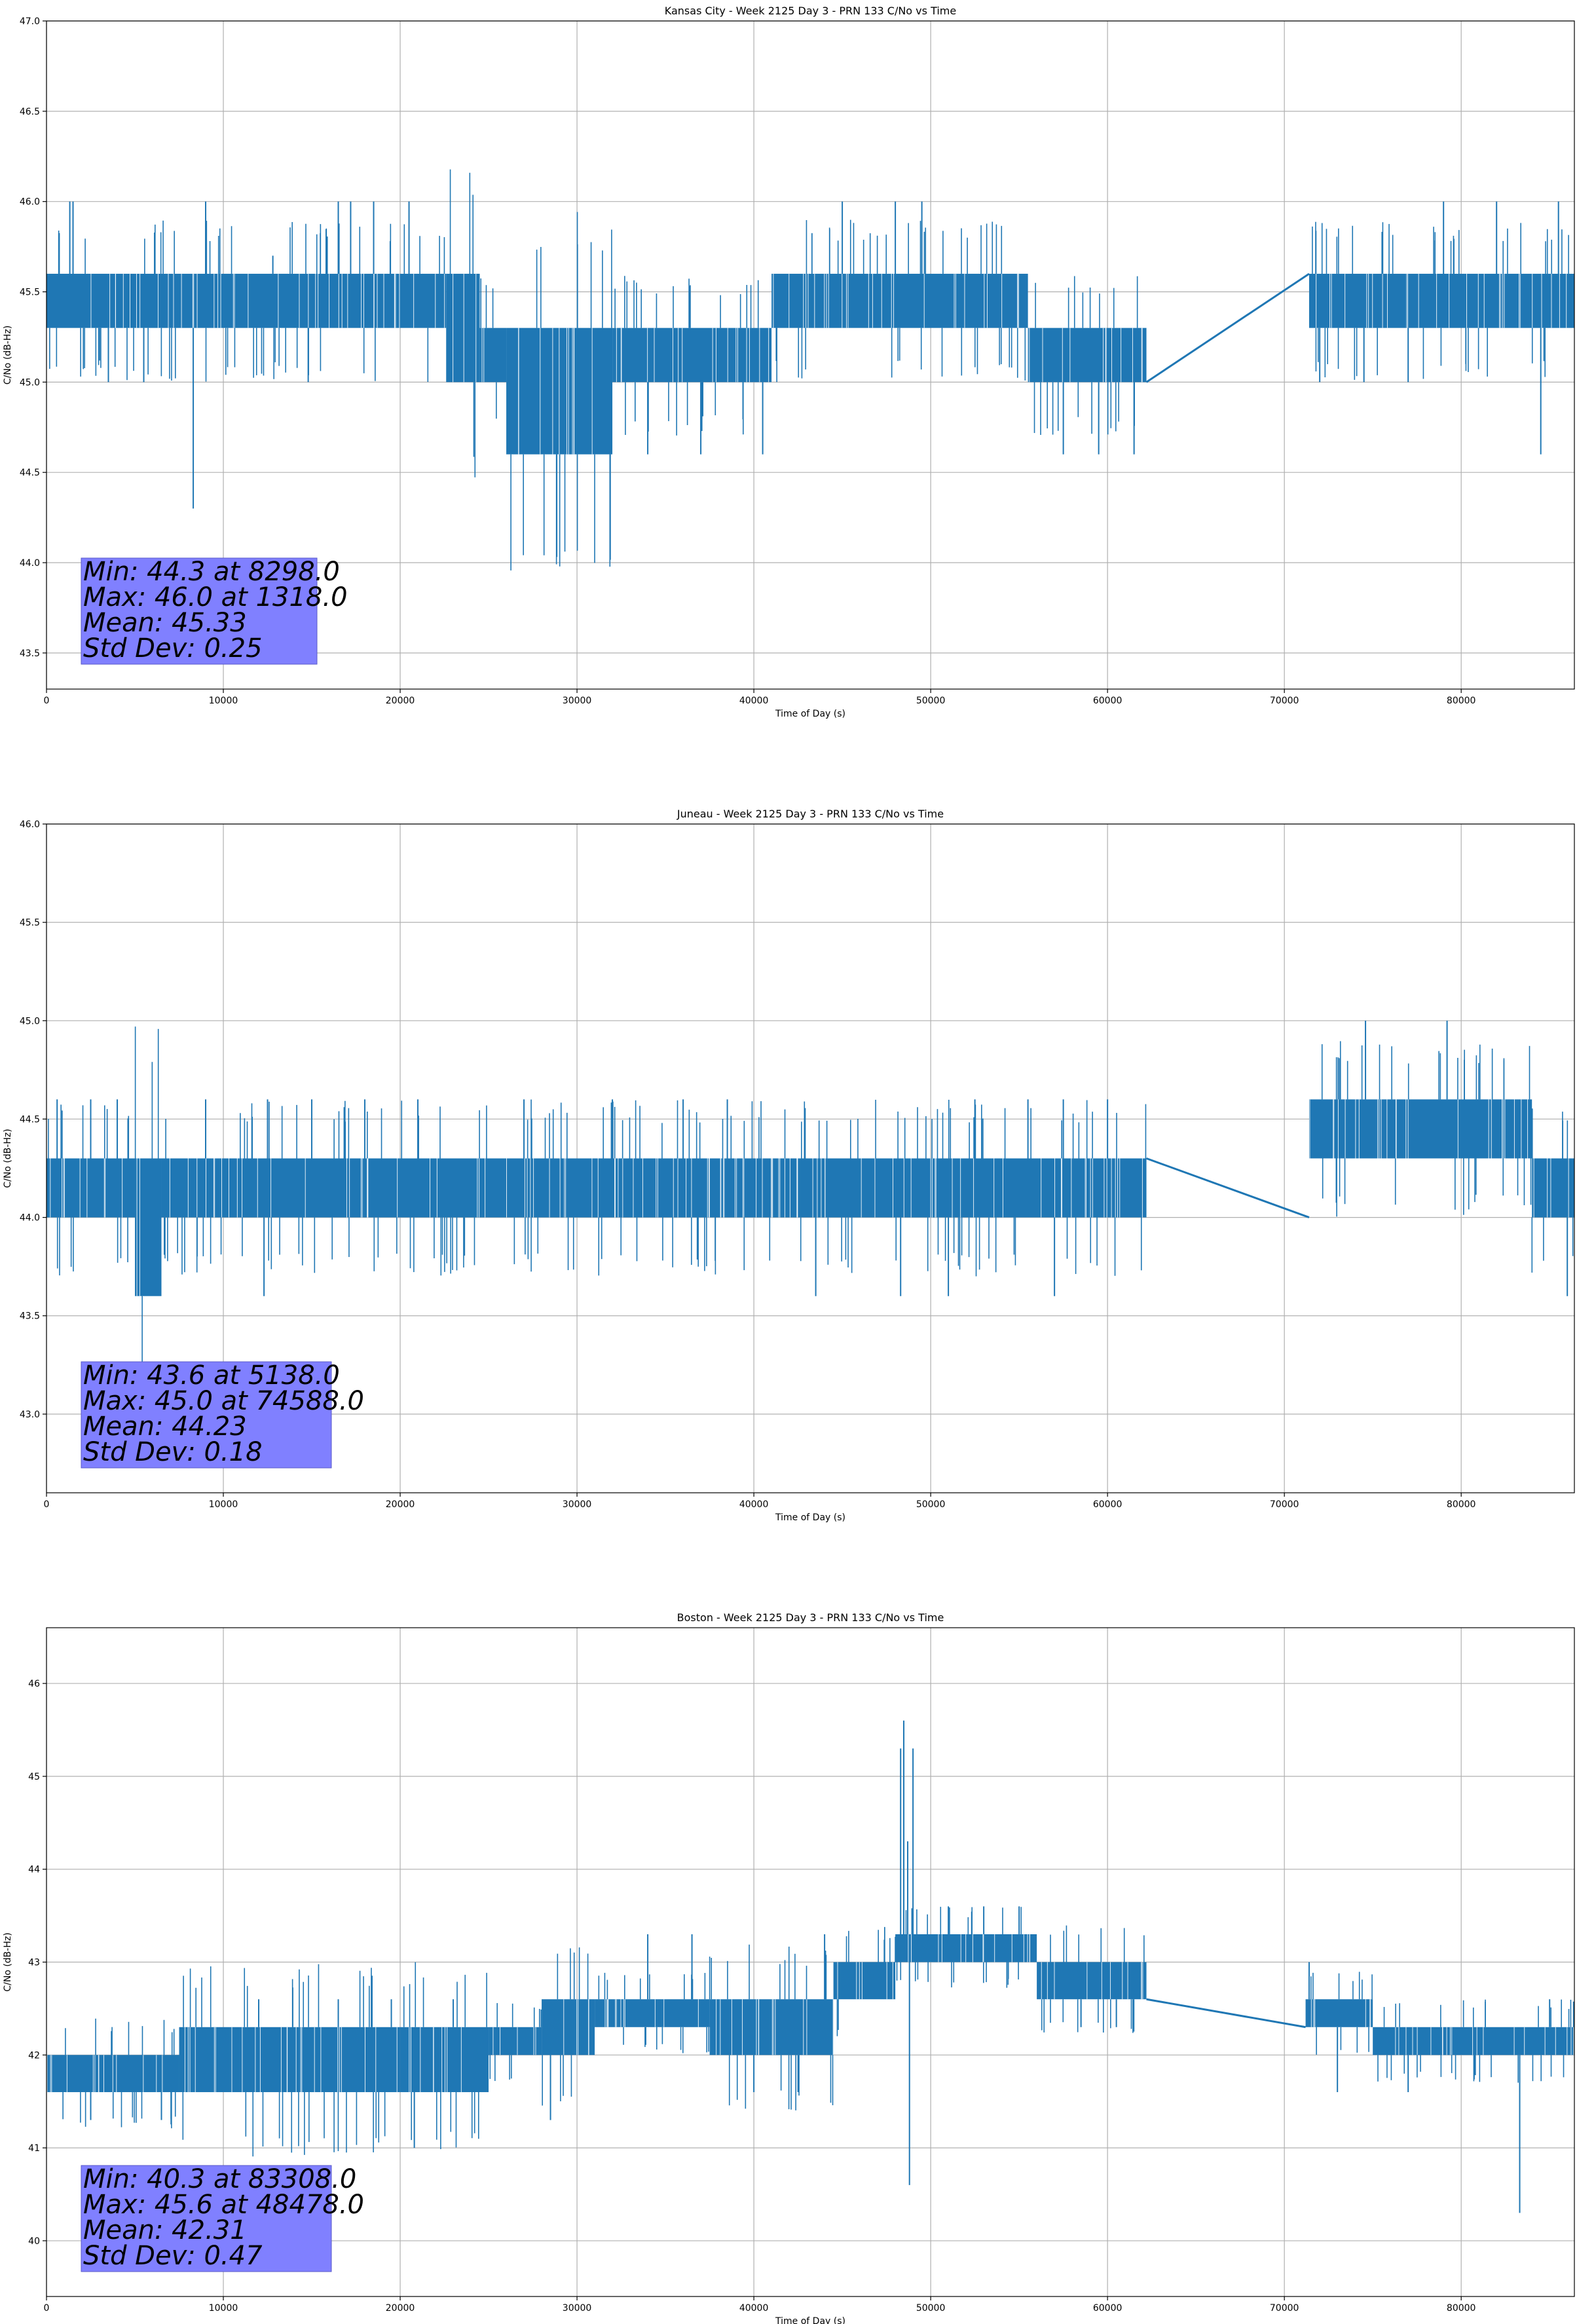 The height and width of the screenshot is (2324, 1577). Describe the element at coordinates (223, 2205) in the screenshot. I see `stat-max: Max: 45.6 at 48478.0` at that location.